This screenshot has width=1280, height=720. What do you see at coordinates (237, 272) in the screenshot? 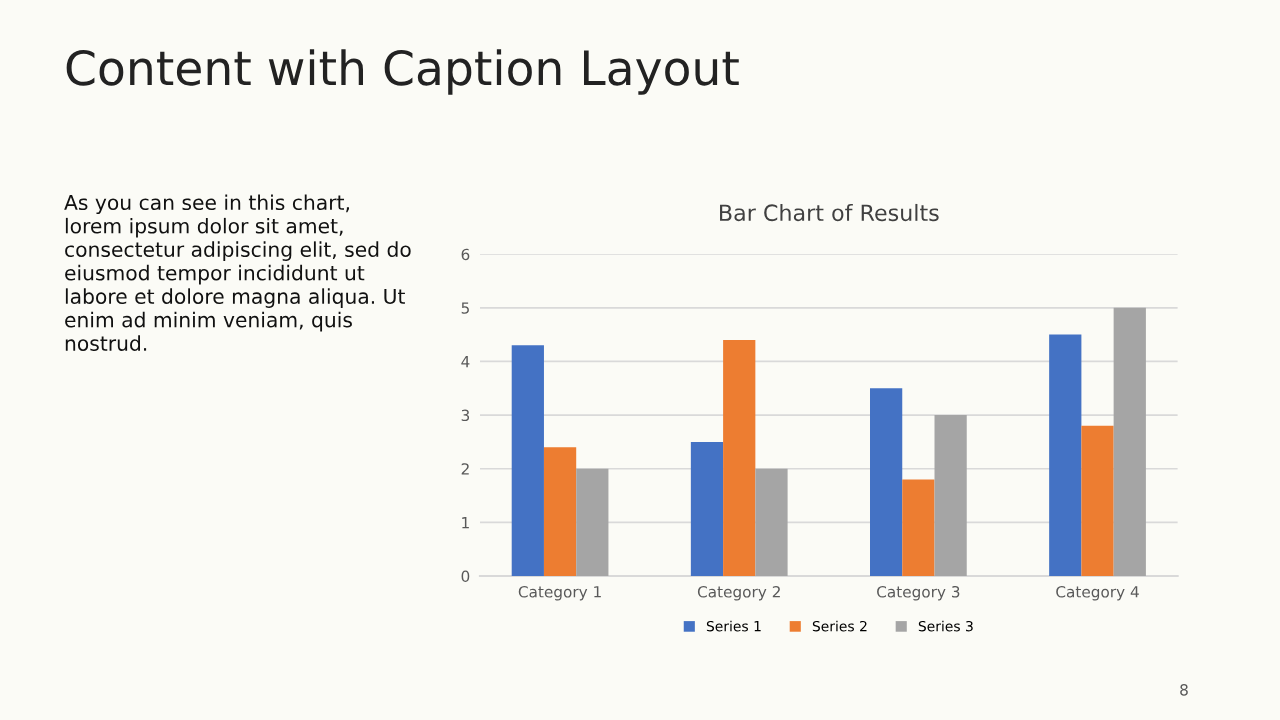
I see `text: As you can see in this chart, lorem ipsum dolor sit amet, consectetur adipiscing elit, sed do eiusmod tempor incididunt ut labore et dolore magna aliqua. Ut enim ad minim veniam, quis nostrud.` at bounding box center [237, 272].